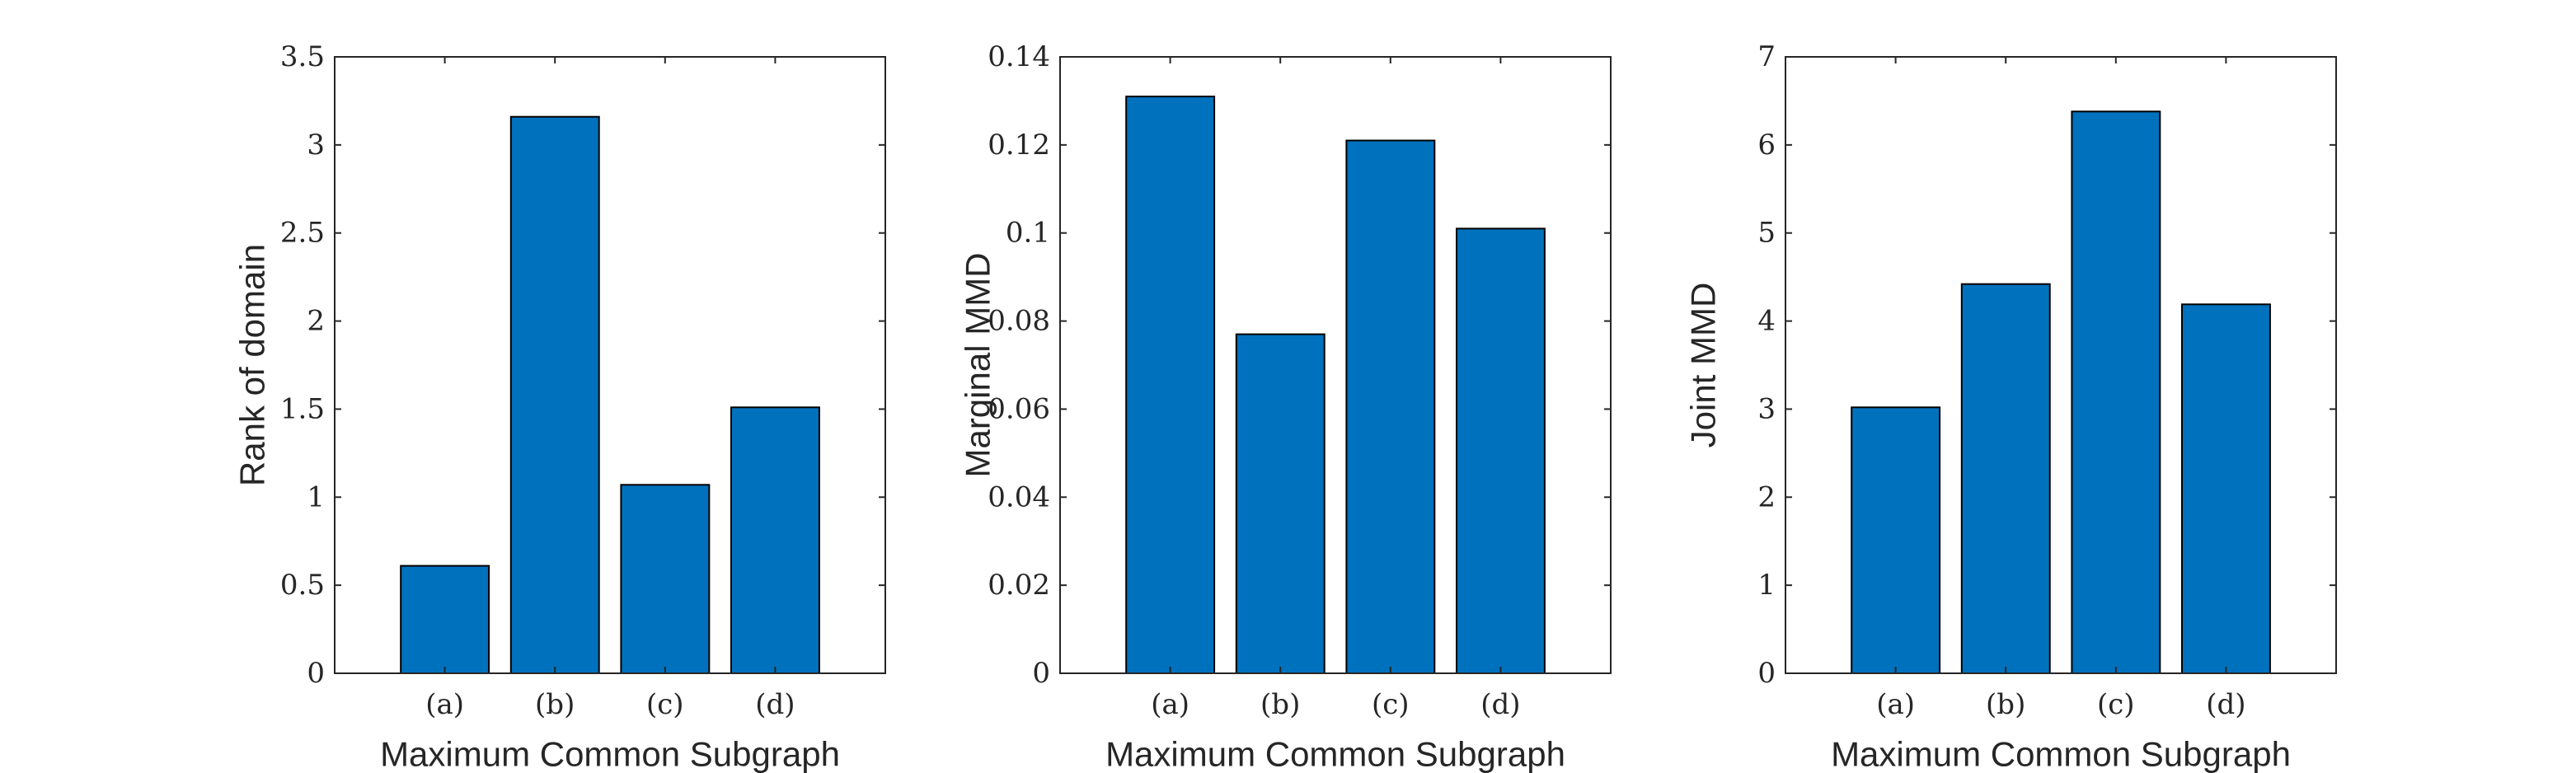 Image resolution: width=2576 pixels, height=773 pixels. What do you see at coordinates (1019, 145) in the screenshot?
I see `y-tick-label: 0.12` at bounding box center [1019, 145].